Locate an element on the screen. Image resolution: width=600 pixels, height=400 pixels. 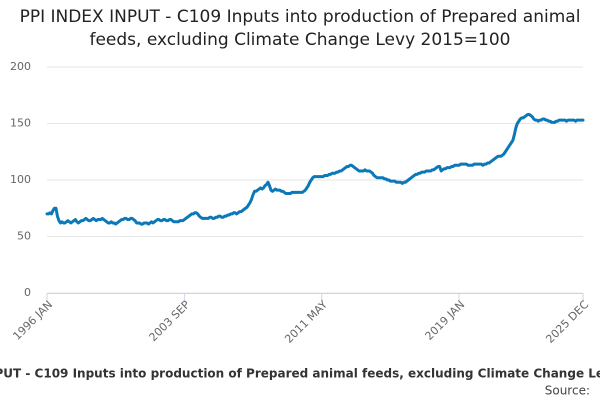
x-tick-label: 2003 SEP is located at coordinates (170, 321).